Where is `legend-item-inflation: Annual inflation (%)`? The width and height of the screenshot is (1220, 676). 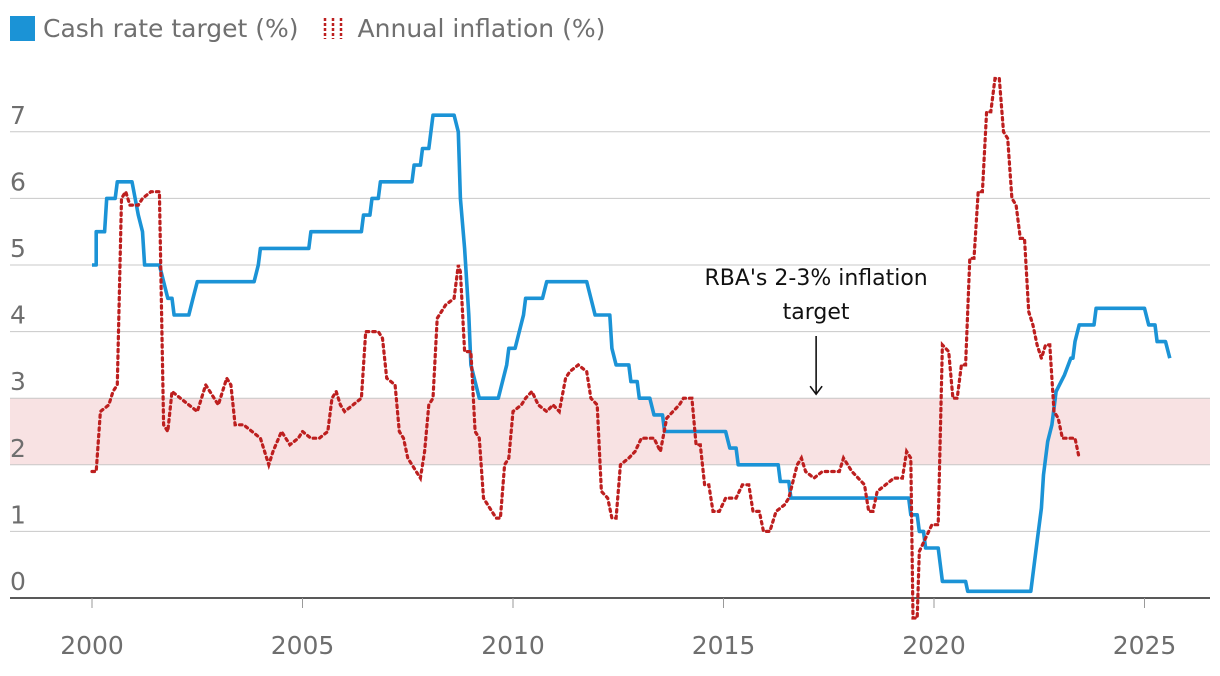 legend-item-inflation: Annual inflation (%) is located at coordinates (463, 28).